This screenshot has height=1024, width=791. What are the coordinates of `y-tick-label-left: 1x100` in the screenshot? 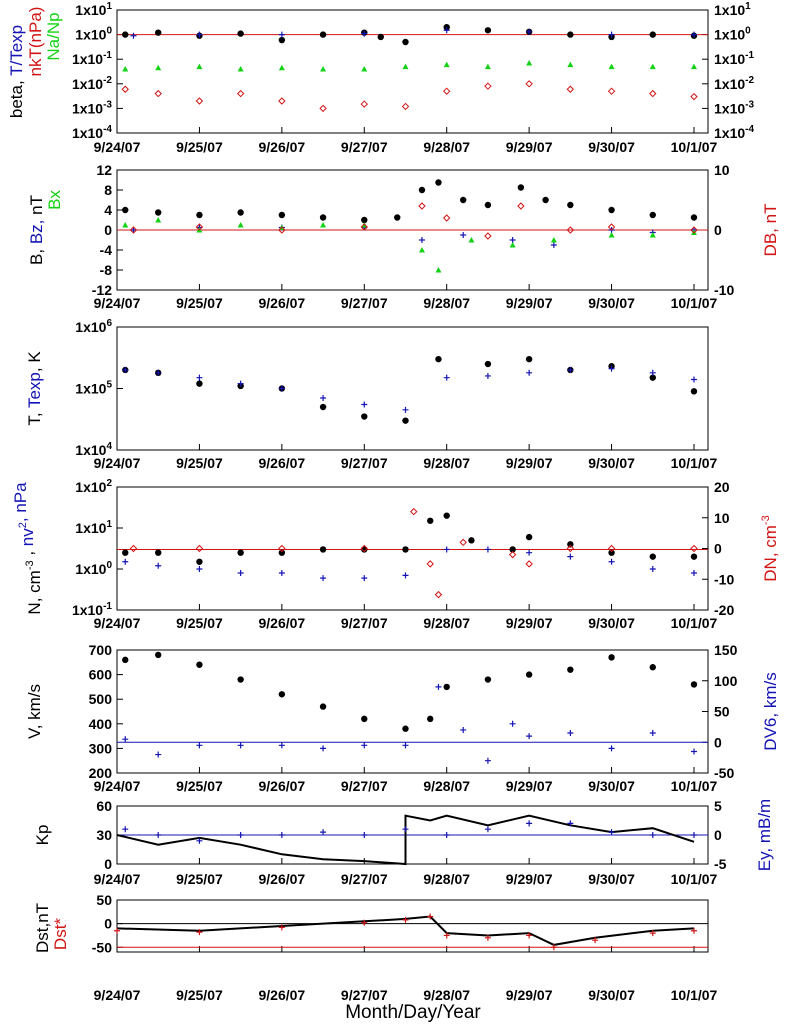 It's located at (93, 568).